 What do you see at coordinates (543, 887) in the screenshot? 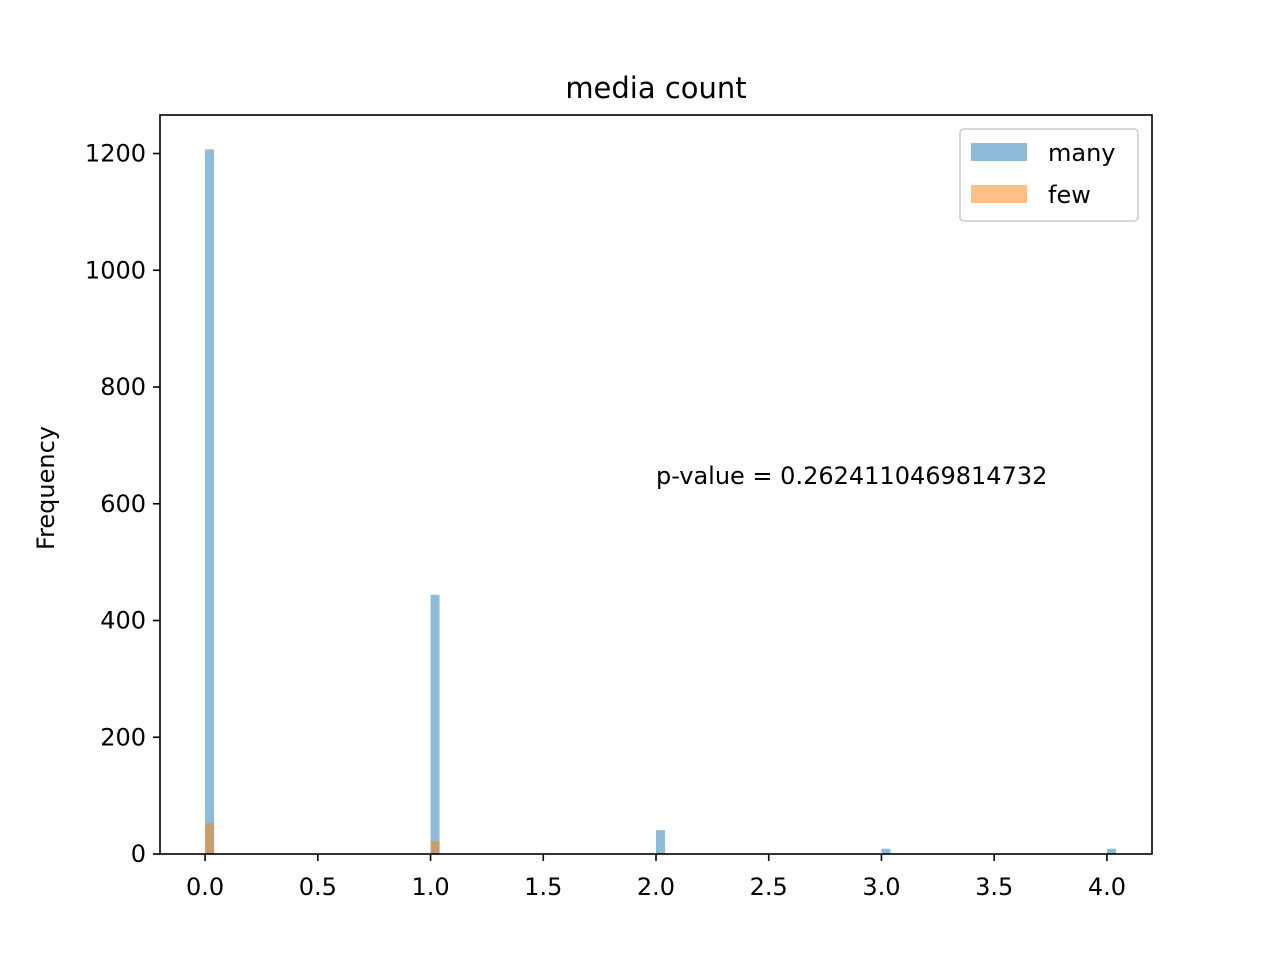
I see `x-tick-label: 1.5` at bounding box center [543, 887].